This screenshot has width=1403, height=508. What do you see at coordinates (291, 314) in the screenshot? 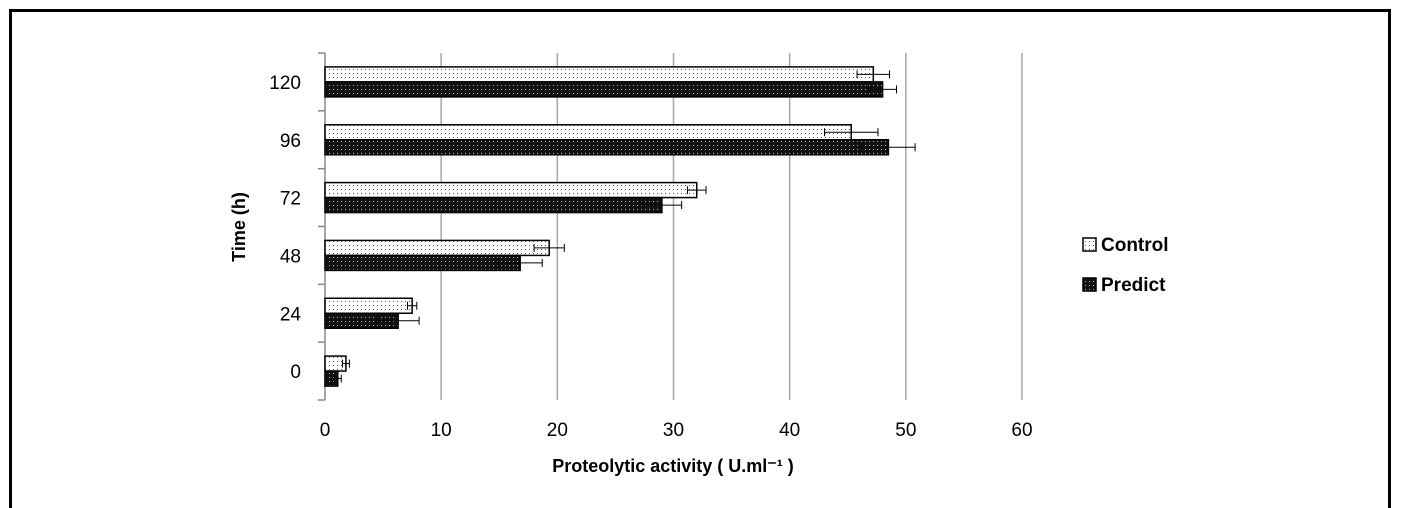
I see `y-tick-label: 24` at bounding box center [291, 314].